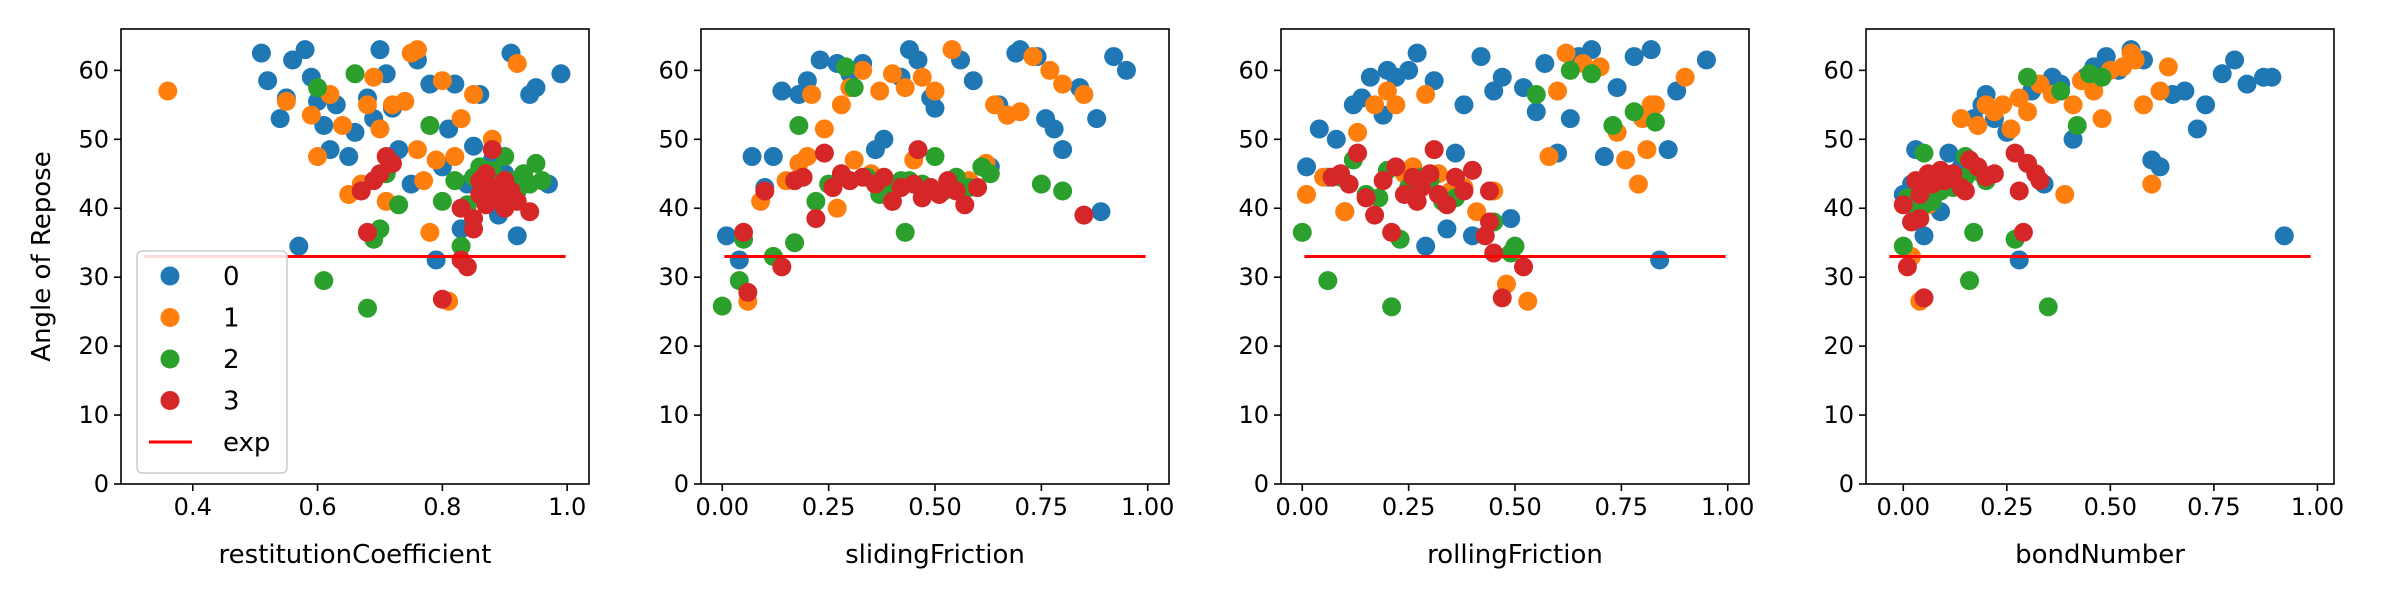 This screenshot has width=2400, height=600. Describe the element at coordinates (1838, 139) in the screenshot. I see `y-tick-label: 50` at that location.